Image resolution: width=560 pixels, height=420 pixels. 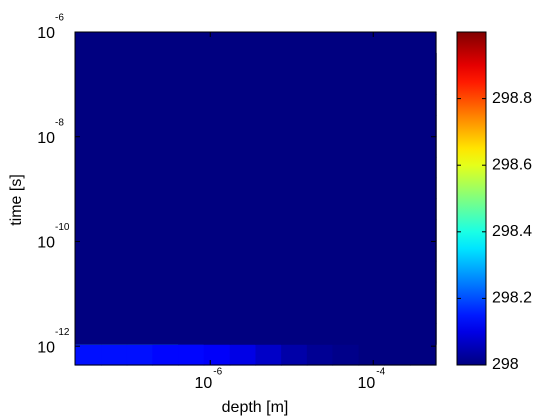 I want to click on colorbar-tick-label: 298.8, so click(x=512, y=98).